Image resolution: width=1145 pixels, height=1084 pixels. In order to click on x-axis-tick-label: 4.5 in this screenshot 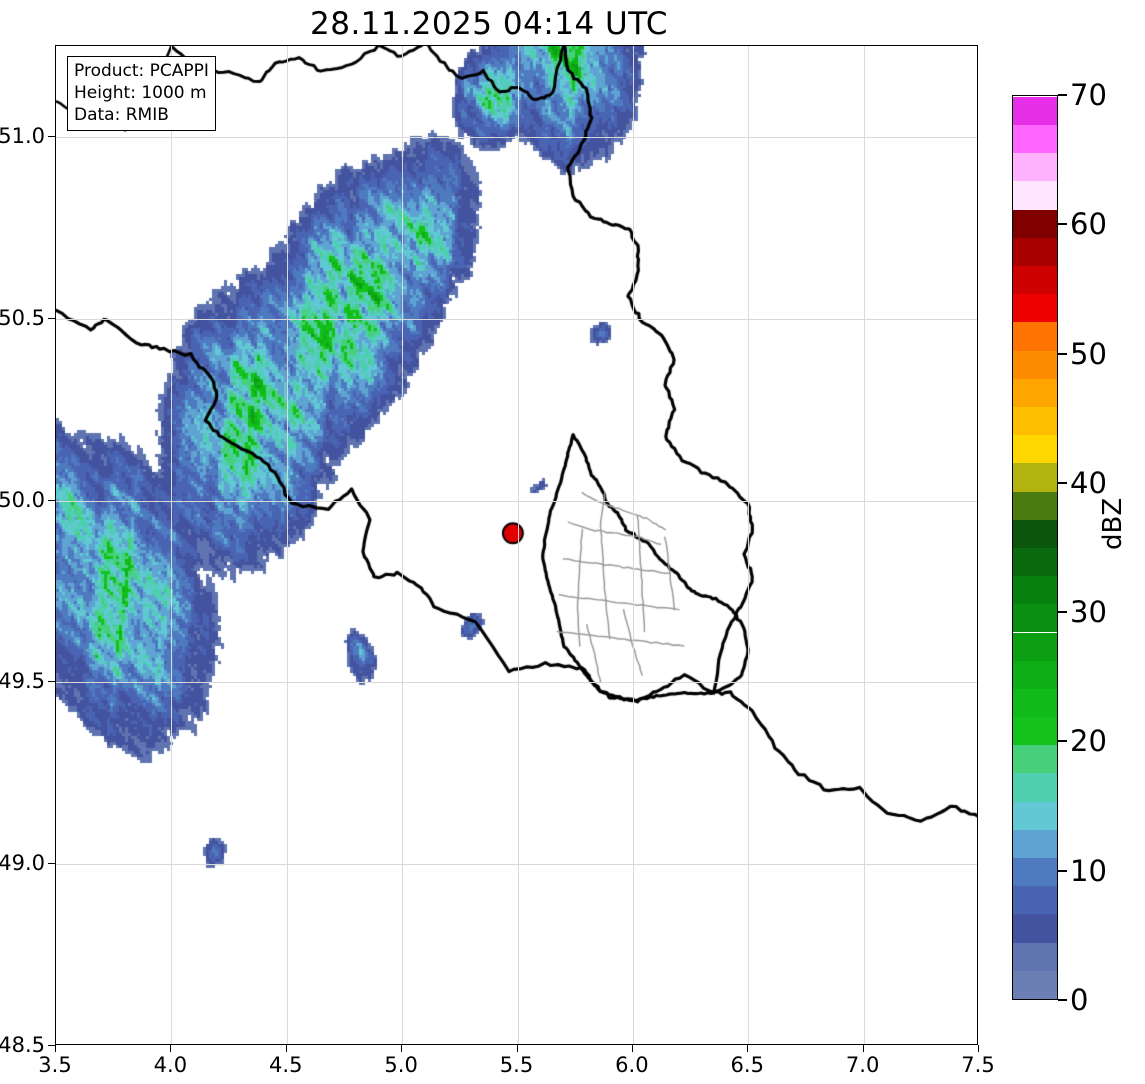, I will do `click(286, 1065)`.